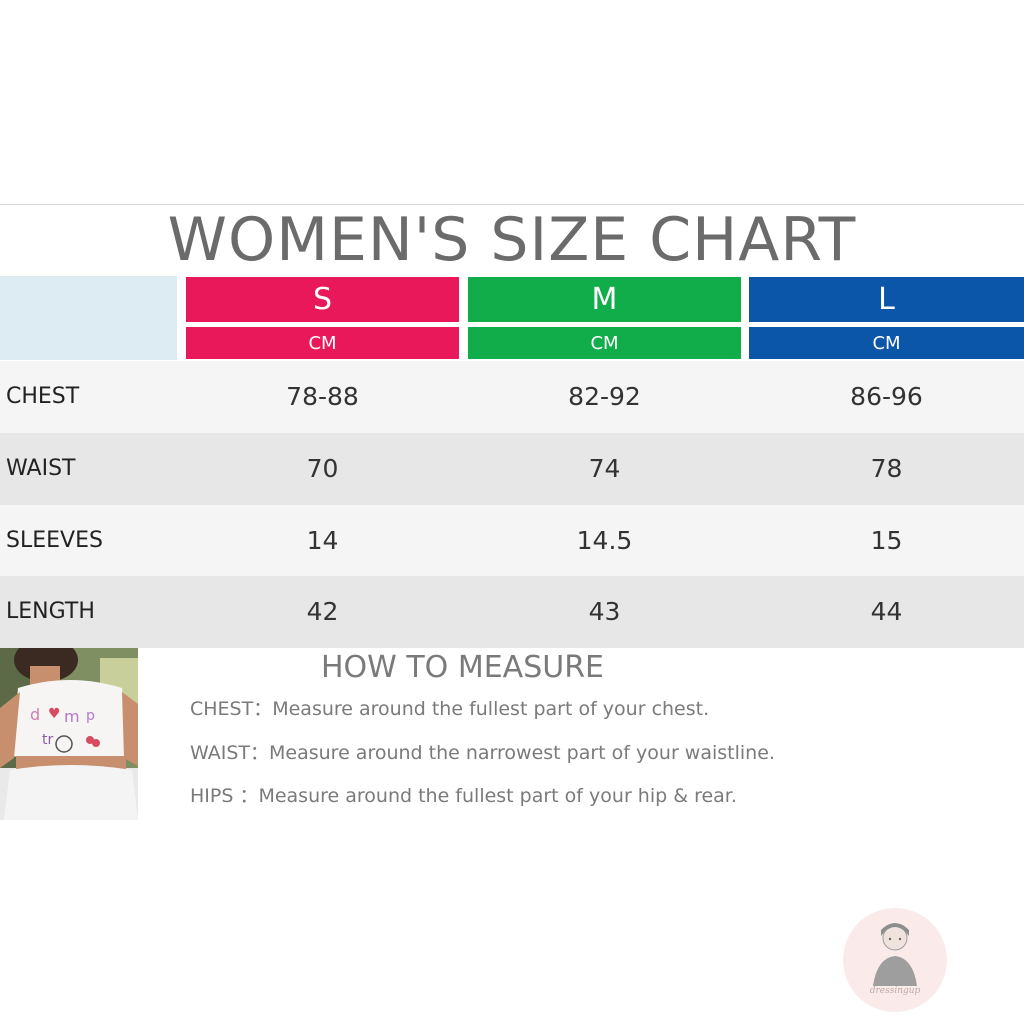  I want to click on cell-s: 42, so click(322, 611).